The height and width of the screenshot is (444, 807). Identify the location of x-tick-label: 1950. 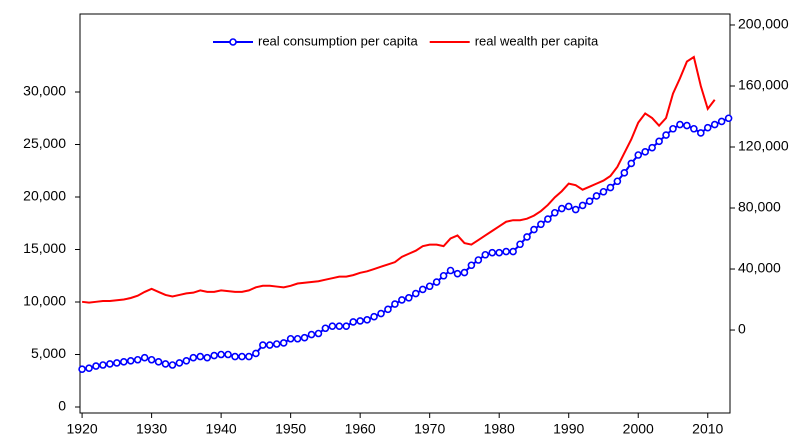
(290, 429).